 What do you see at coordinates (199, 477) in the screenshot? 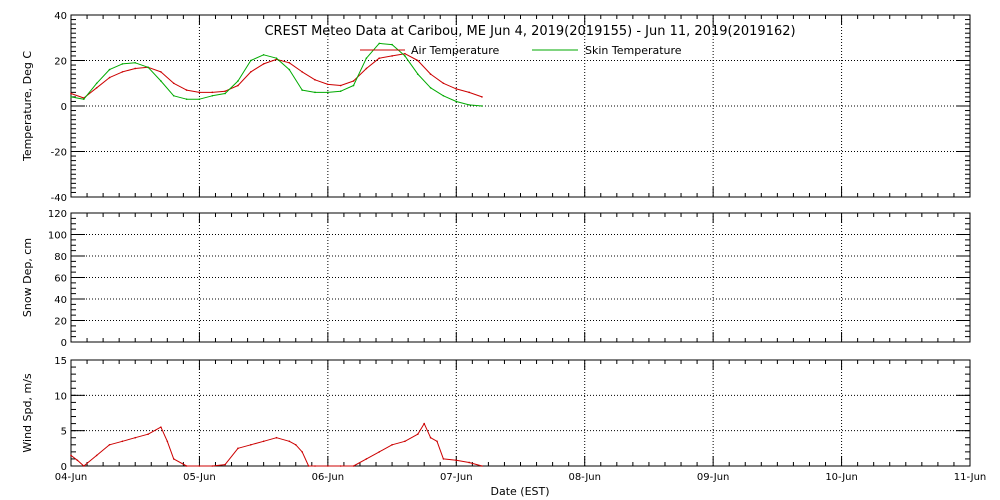
I see `x-tick-label: 05-Jun` at bounding box center [199, 477].